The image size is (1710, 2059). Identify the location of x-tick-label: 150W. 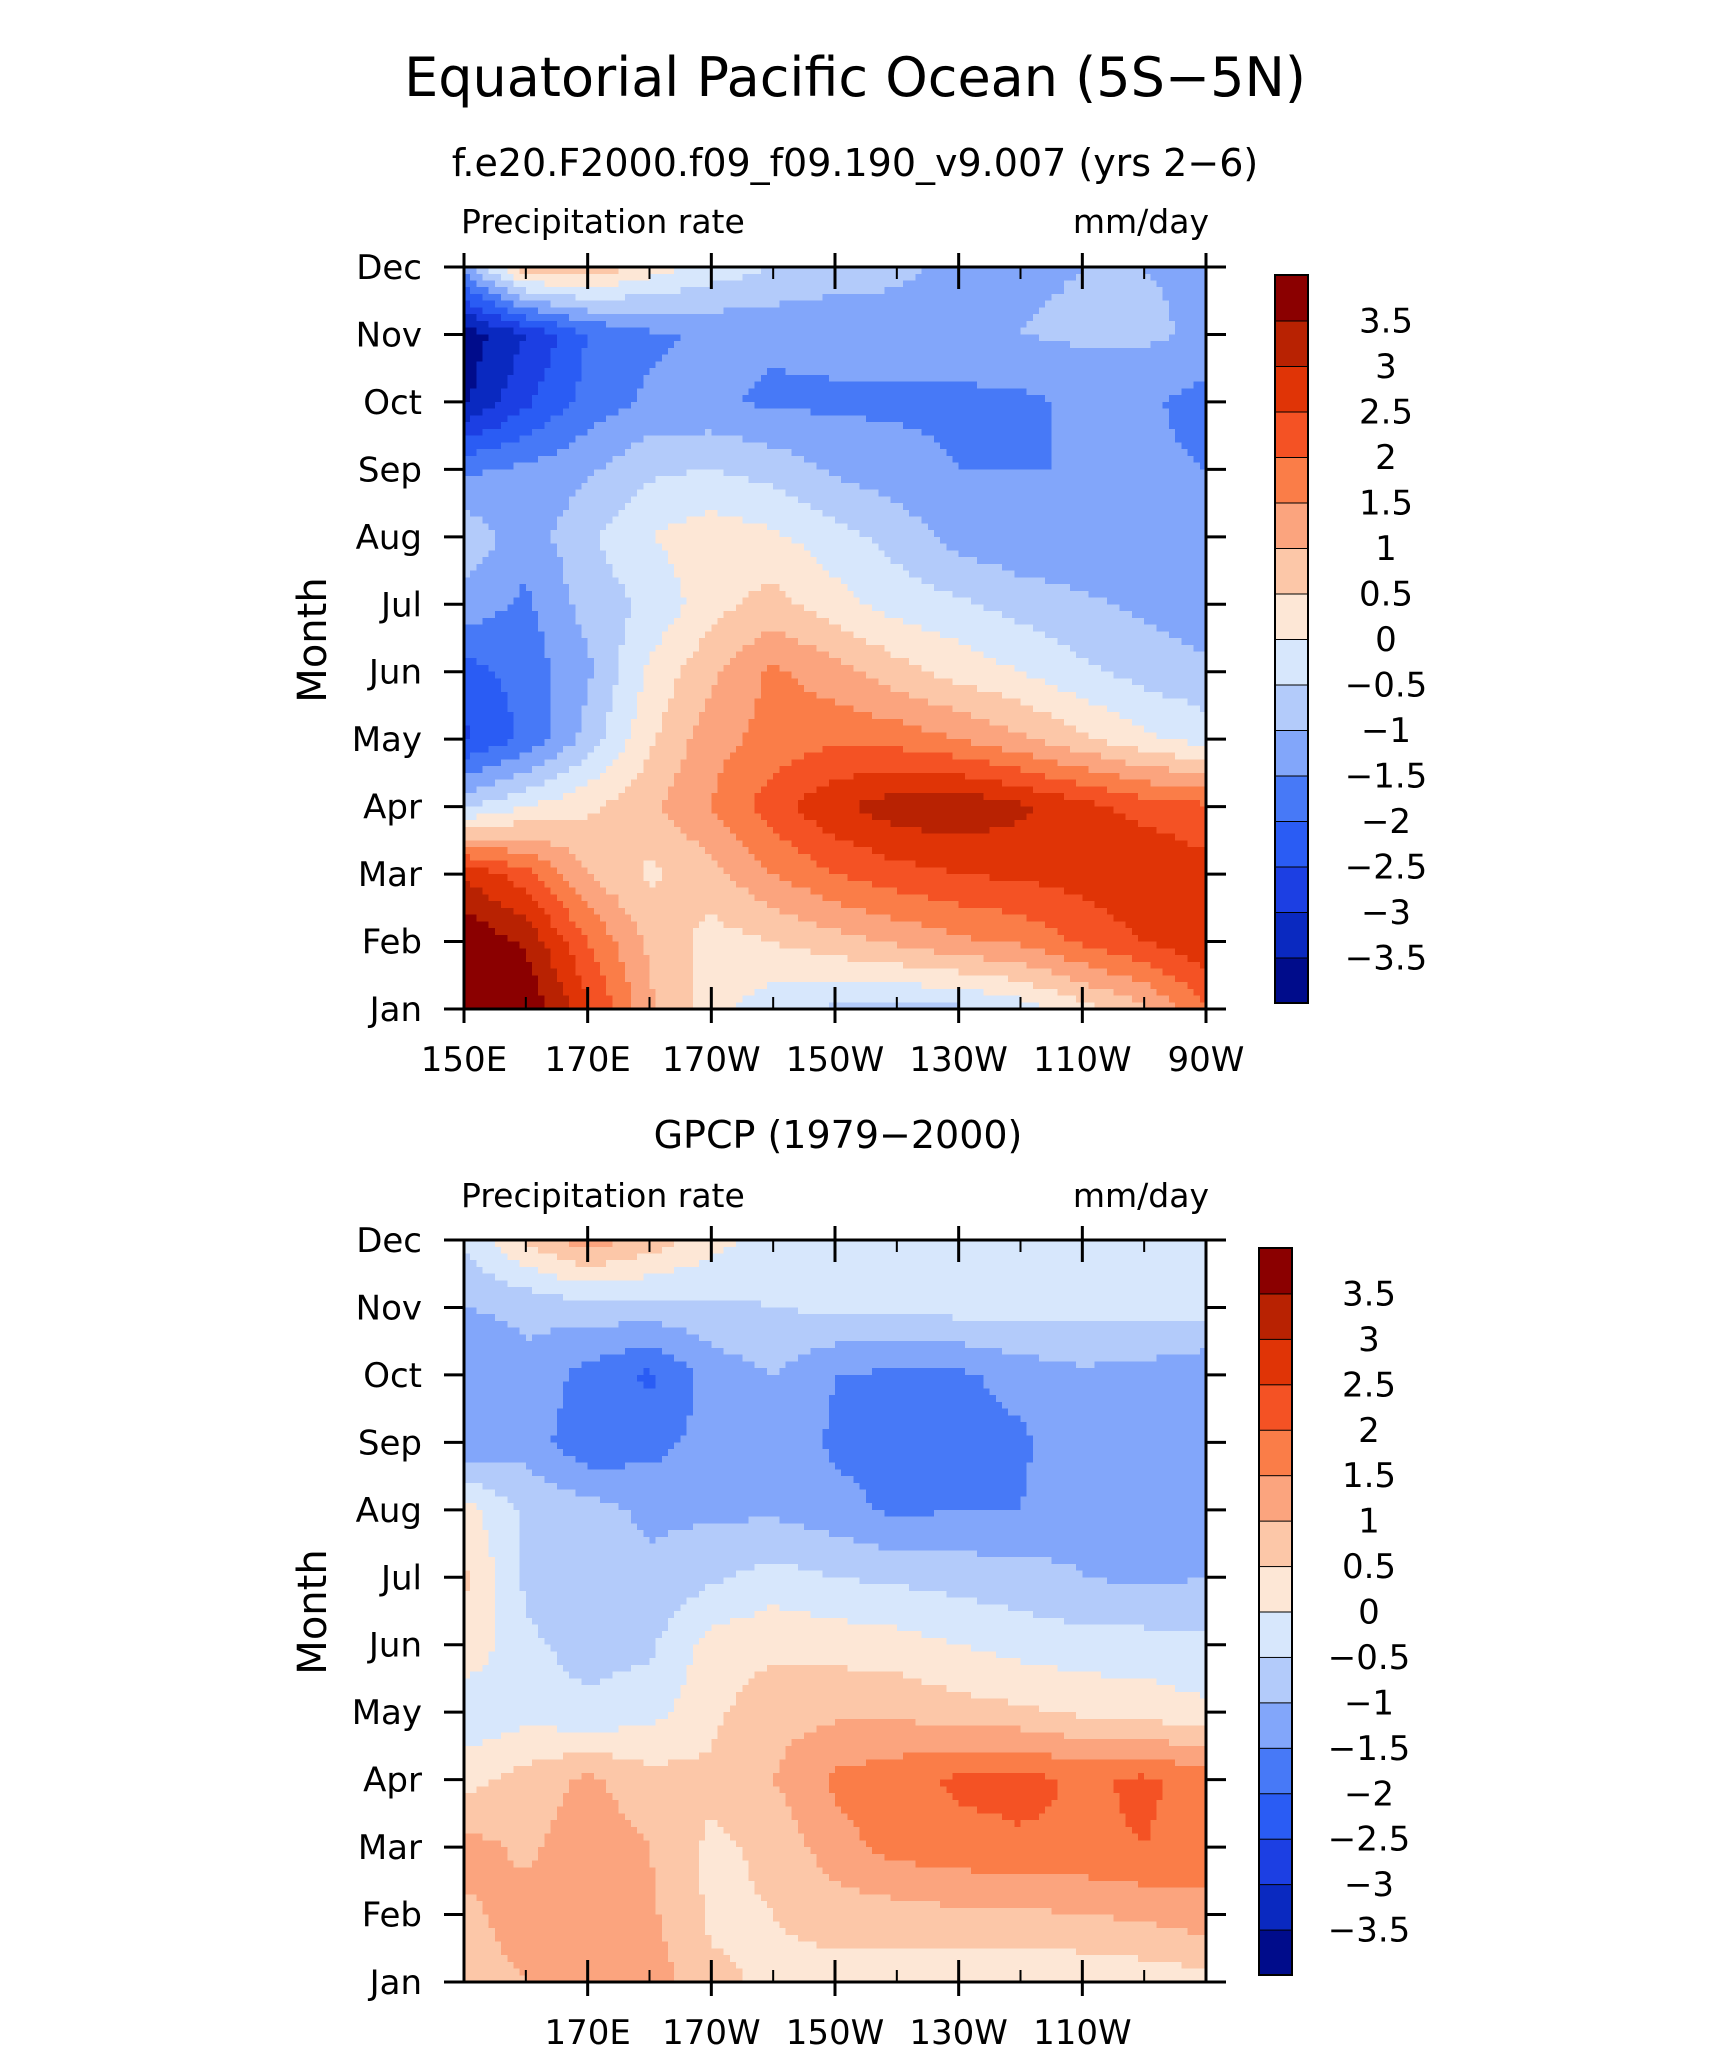
(835, 2033).